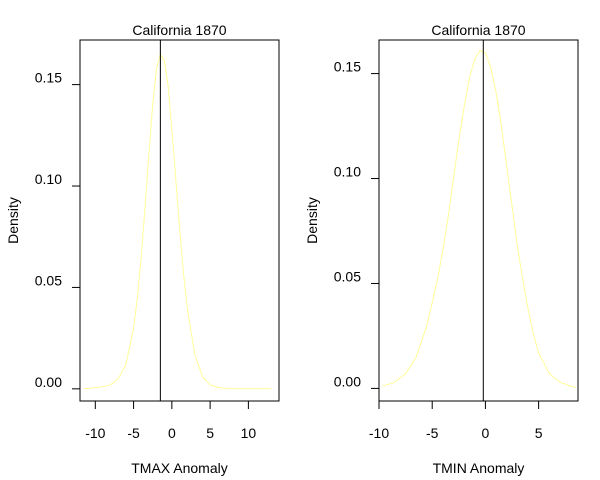 This screenshot has width=600, height=480. I want to click on y-tick-label-1-1: 0.00, so click(48, 382).